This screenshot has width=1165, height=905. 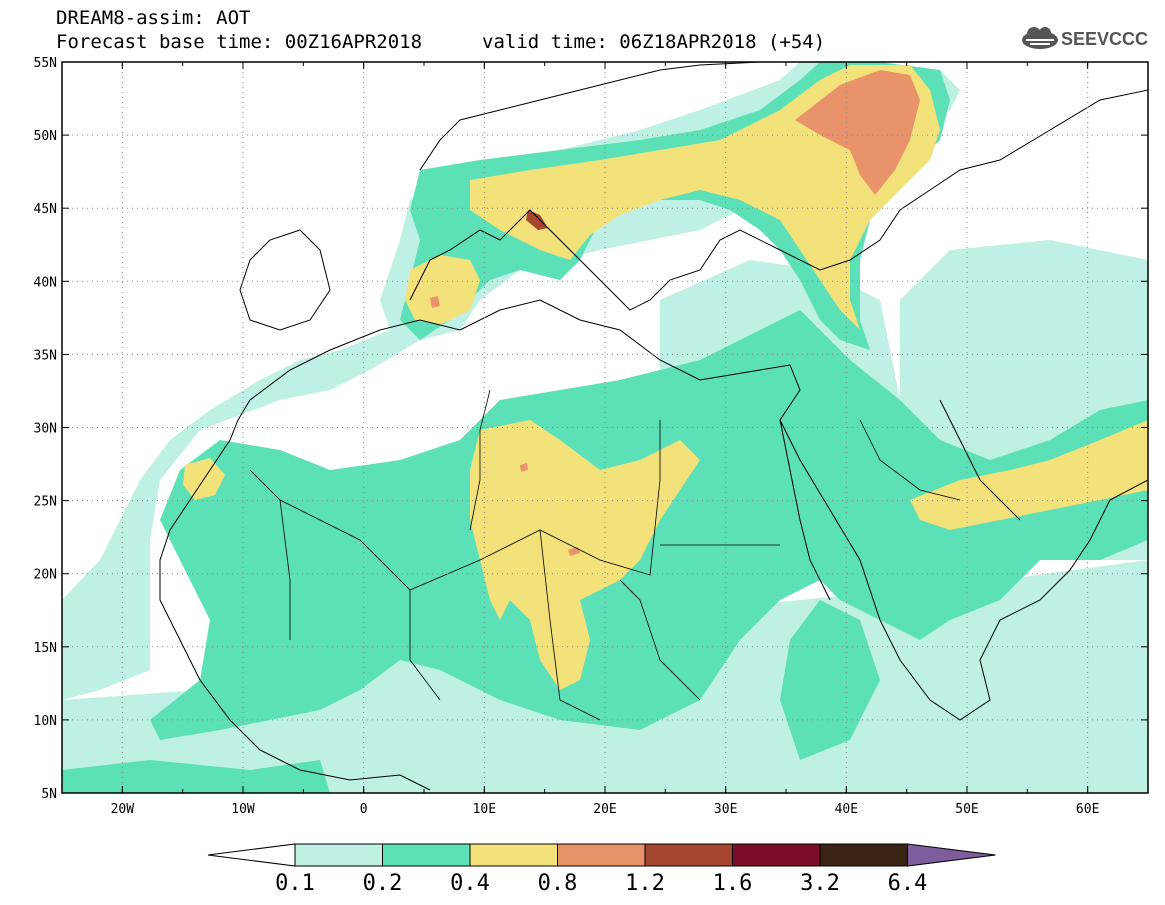 What do you see at coordinates (846, 809) in the screenshot?
I see `lon-tick-label: 40E` at bounding box center [846, 809].